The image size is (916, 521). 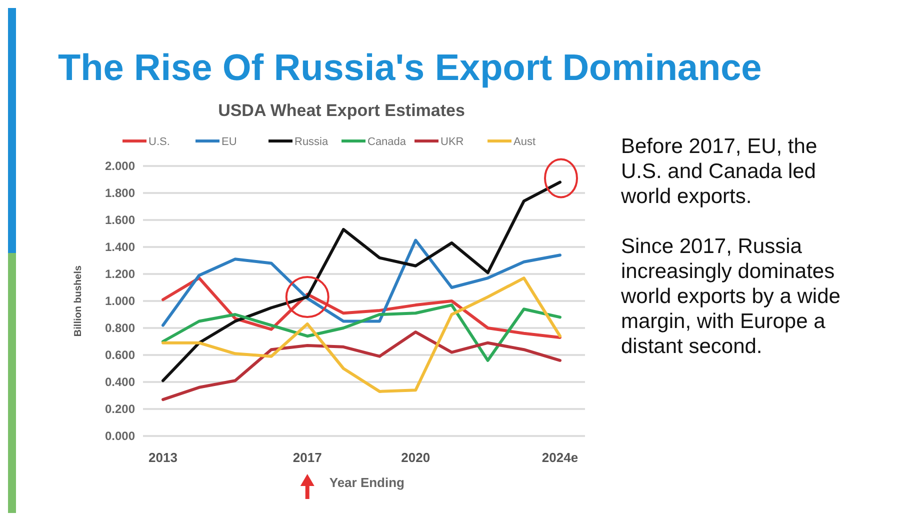 What do you see at coordinates (120, 193) in the screenshot?
I see `y-tick-label: 1.800` at bounding box center [120, 193].